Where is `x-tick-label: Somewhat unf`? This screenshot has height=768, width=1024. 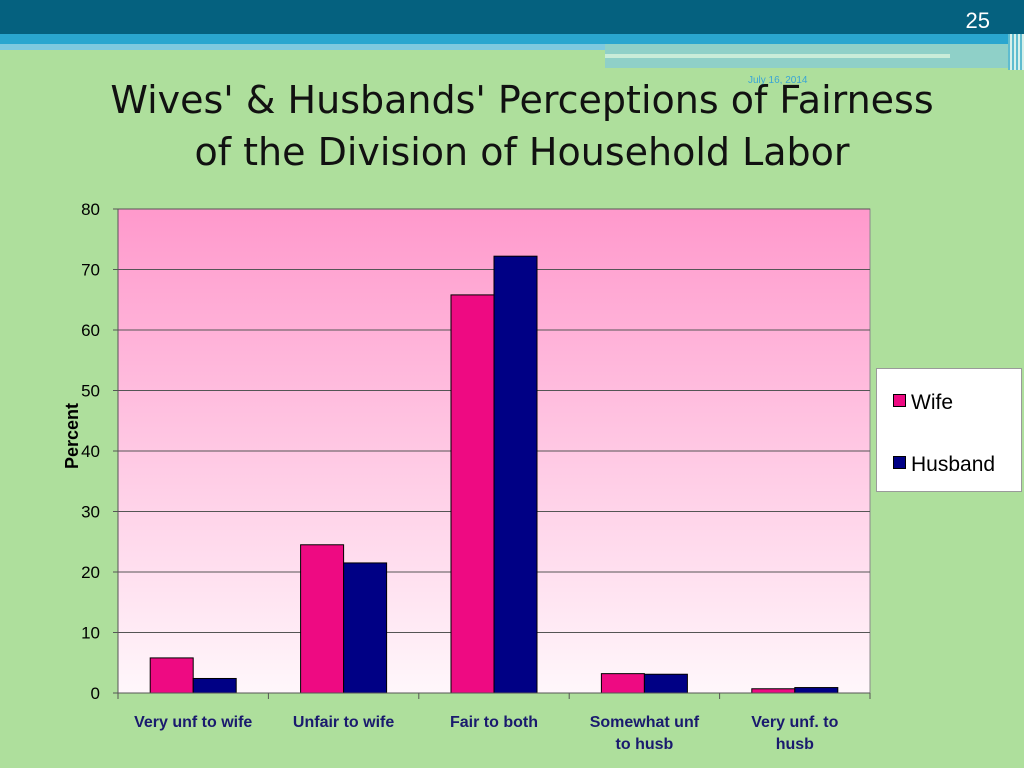
x-tick-label: Somewhat unf is located at coordinates (645, 722).